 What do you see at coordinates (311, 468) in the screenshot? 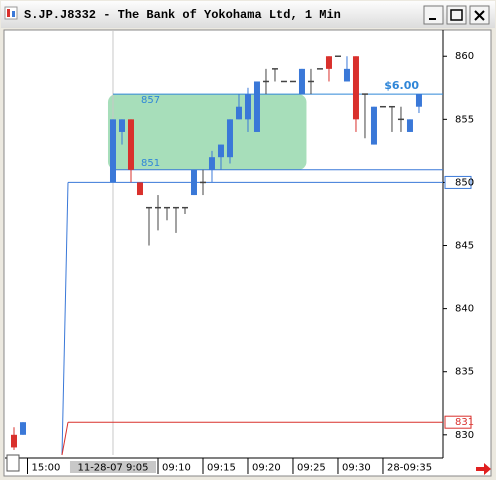
I see `x-tick-label: 09:25` at bounding box center [311, 468].